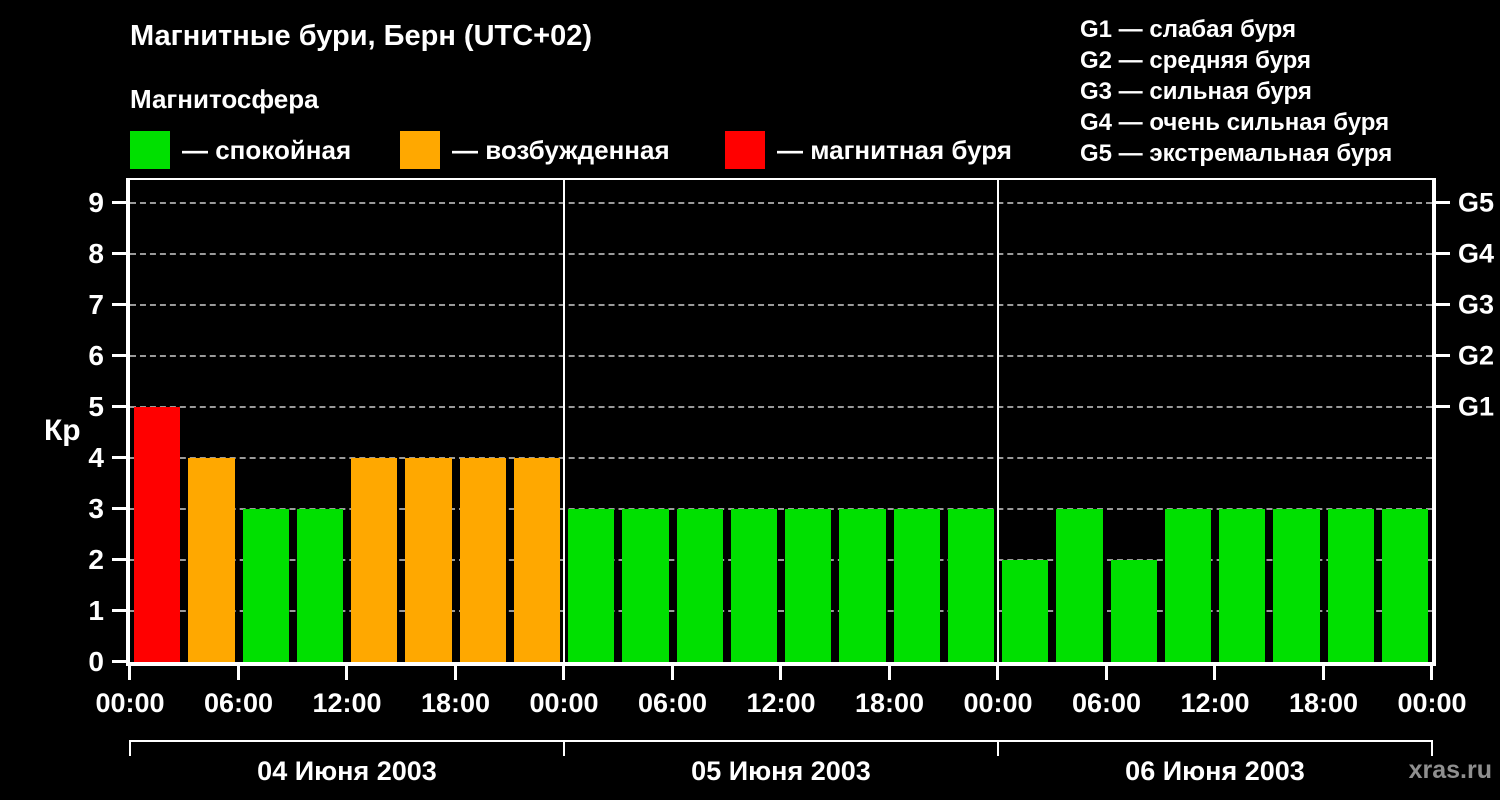  What do you see at coordinates (96, 457) in the screenshot?
I see `y-tick-label: 4` at bounding box center [96, 457].